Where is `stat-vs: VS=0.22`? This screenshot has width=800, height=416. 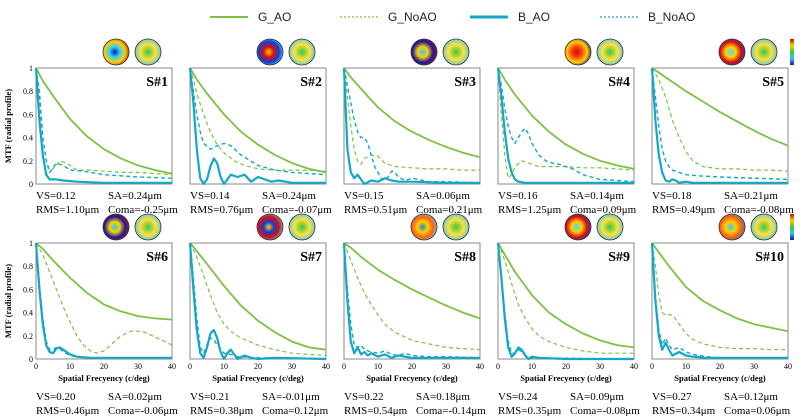
stat-vs: VS=0.22 is located at coordinates (364, 397).